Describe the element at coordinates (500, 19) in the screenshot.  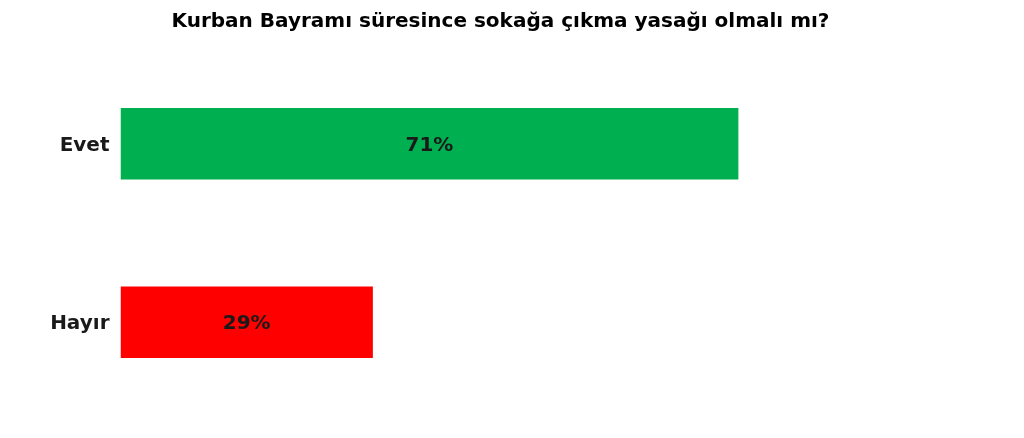
I see `chart-title: Kurban Bayramı süresince sokağa çıkma yasağı olmalı mı?` at that location.